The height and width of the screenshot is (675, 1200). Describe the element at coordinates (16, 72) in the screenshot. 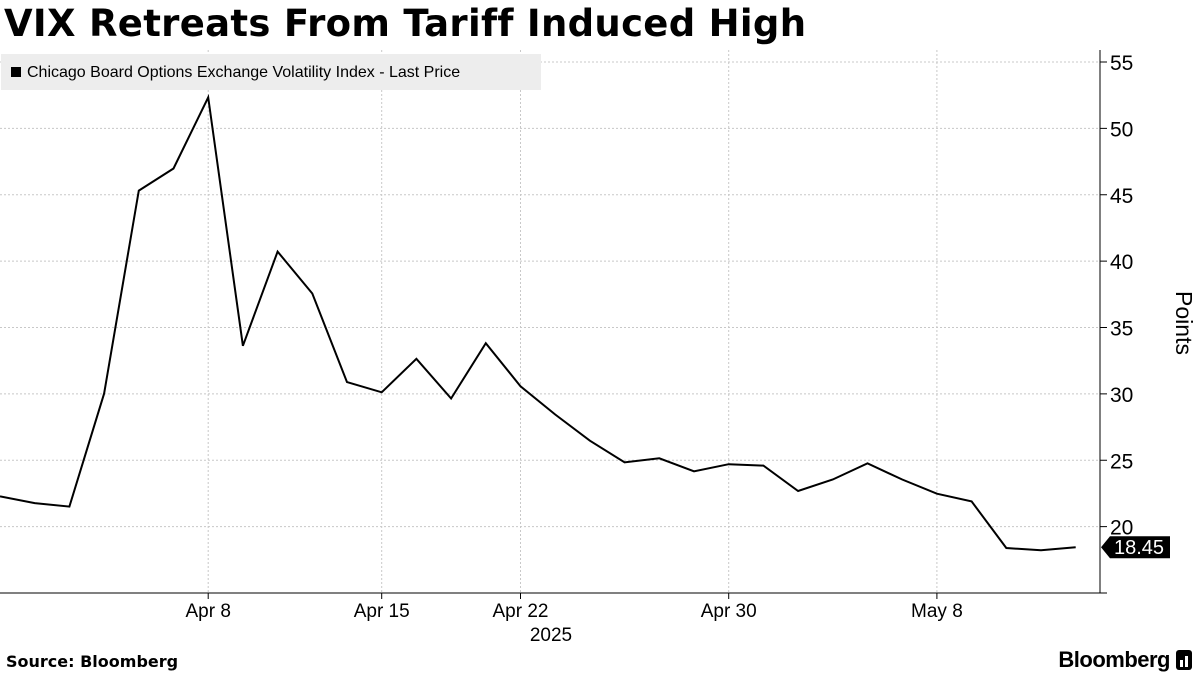

I see `legend-swatch` at that location.